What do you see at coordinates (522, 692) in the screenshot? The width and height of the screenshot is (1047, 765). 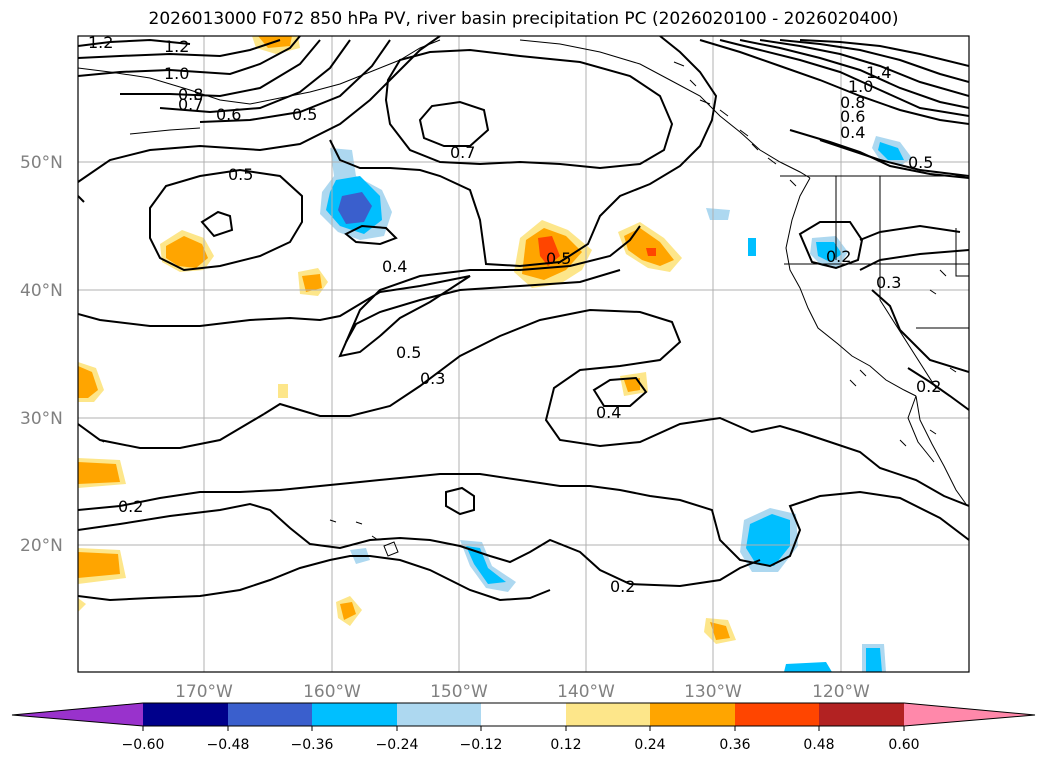 I see `longitude-labels: 170°W 160°W 150°W 140°W 130°W 120°W` at bounding box center [522, 692].